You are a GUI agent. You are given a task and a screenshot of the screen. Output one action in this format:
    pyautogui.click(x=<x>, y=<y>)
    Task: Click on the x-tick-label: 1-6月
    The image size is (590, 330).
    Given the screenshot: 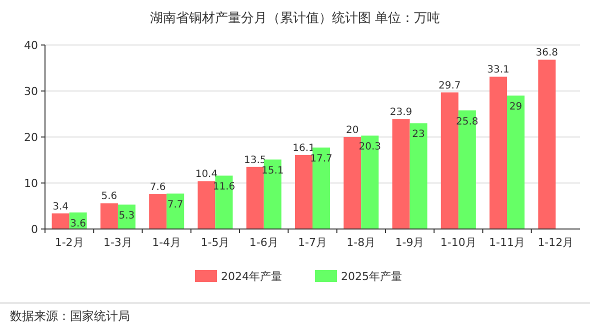 What is the action you would take?
    pyautogui.click(x=263, y=242)
    